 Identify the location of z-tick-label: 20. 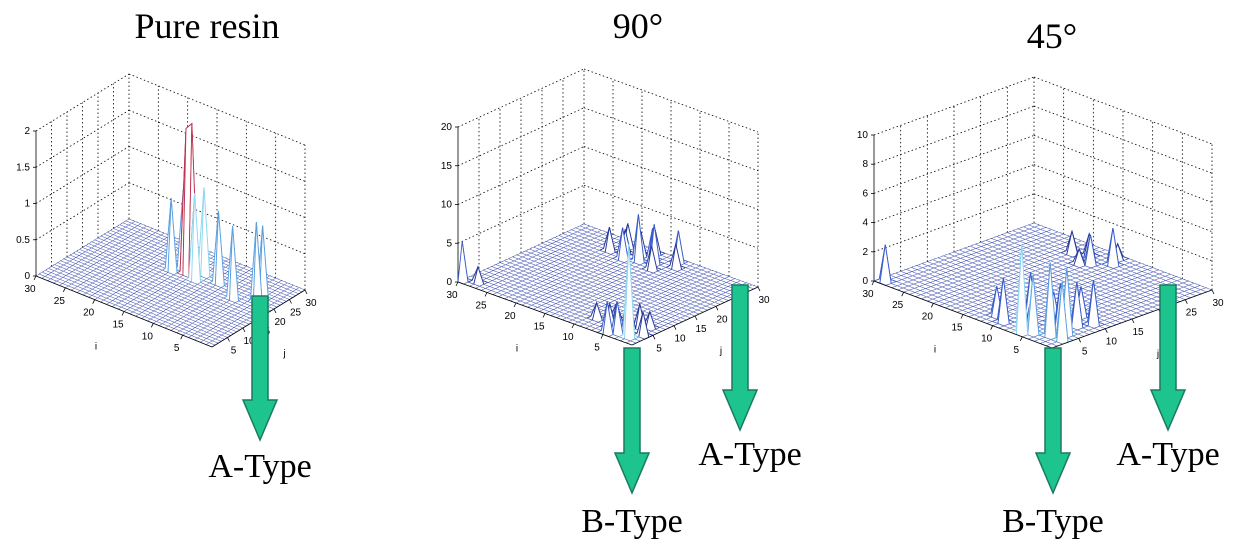
(447, 127).